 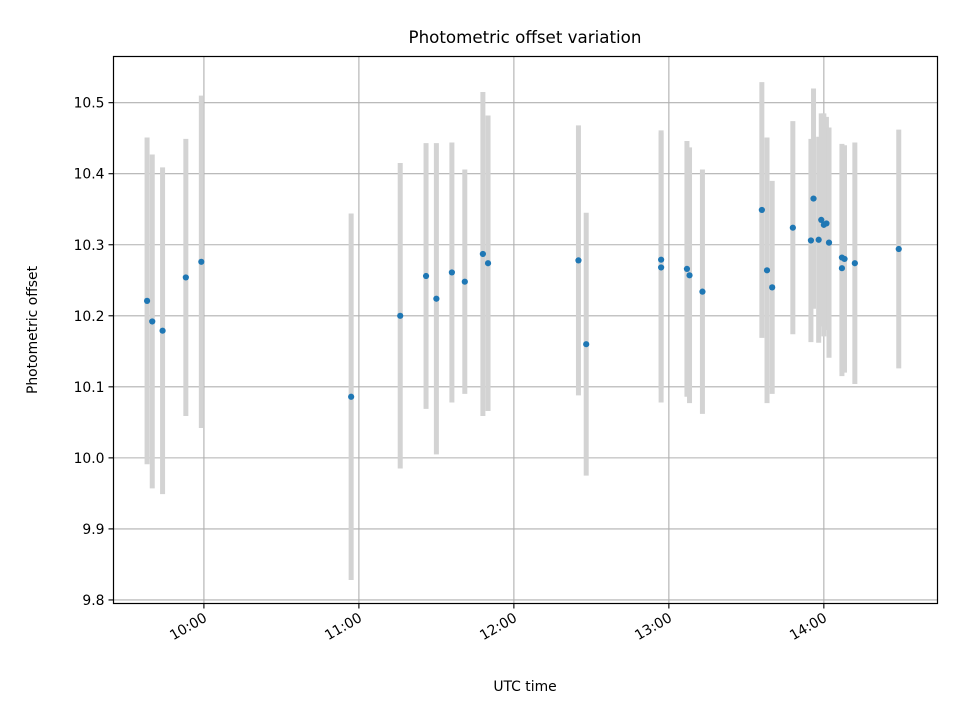 I want to click on chart-title: Photometric offset variation, so click(x=525, y=37).